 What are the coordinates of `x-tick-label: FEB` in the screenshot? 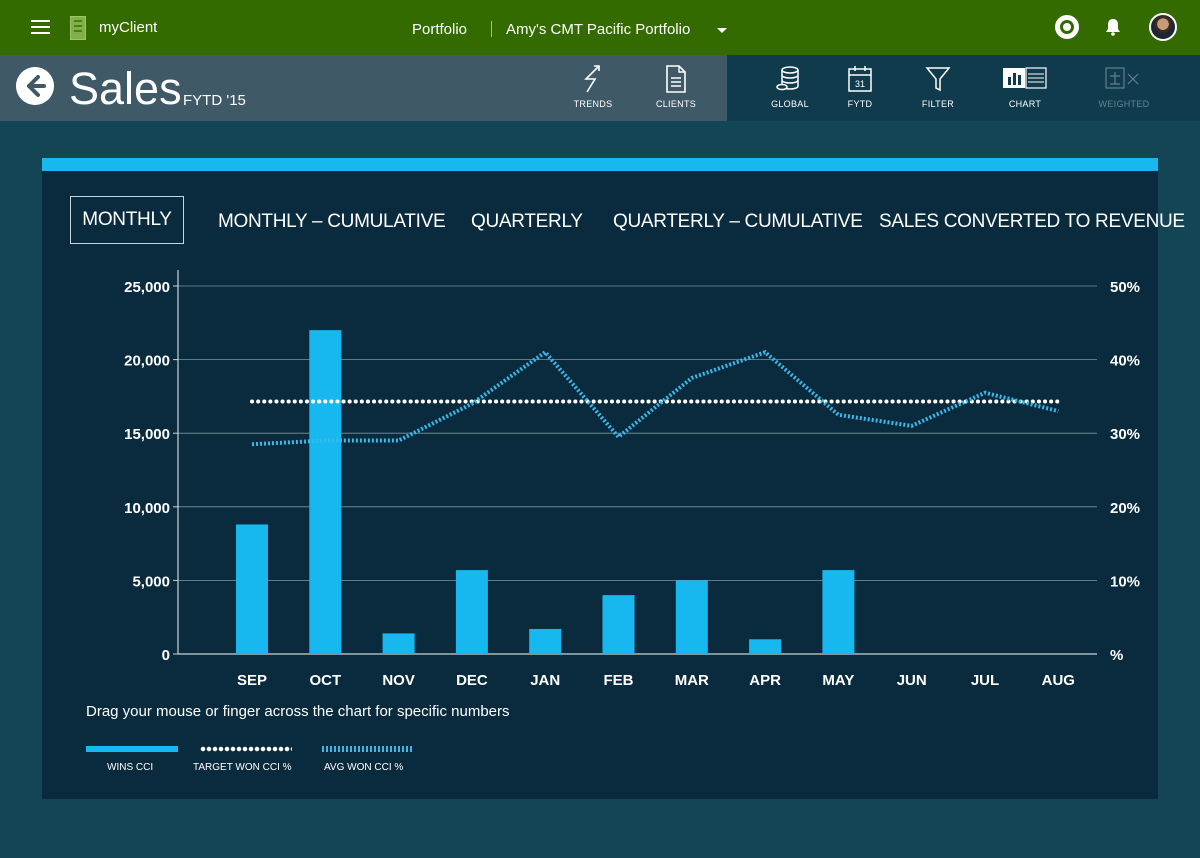 It's located at (619, 680).